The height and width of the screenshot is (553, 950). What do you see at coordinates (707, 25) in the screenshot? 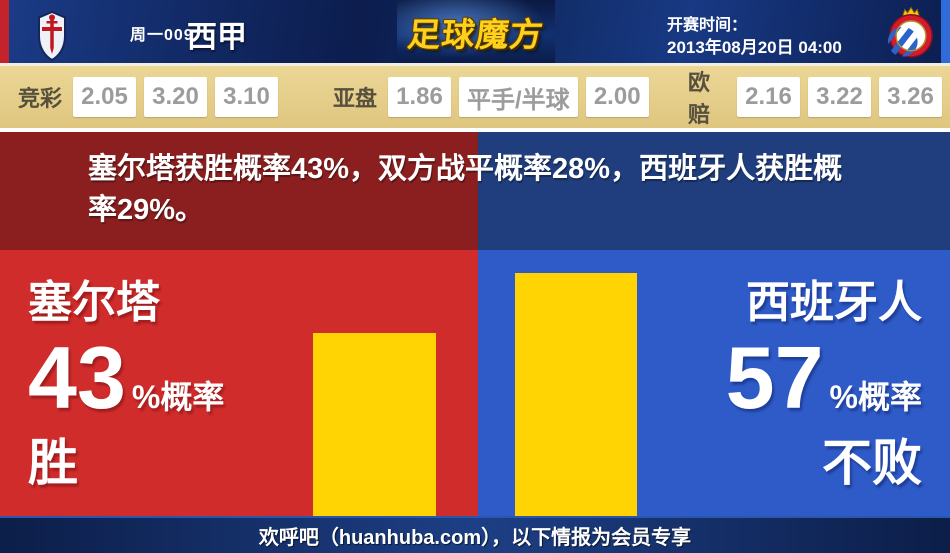
I see `kickoff-label: 开赛时间：` at bounding box center [707, 25].